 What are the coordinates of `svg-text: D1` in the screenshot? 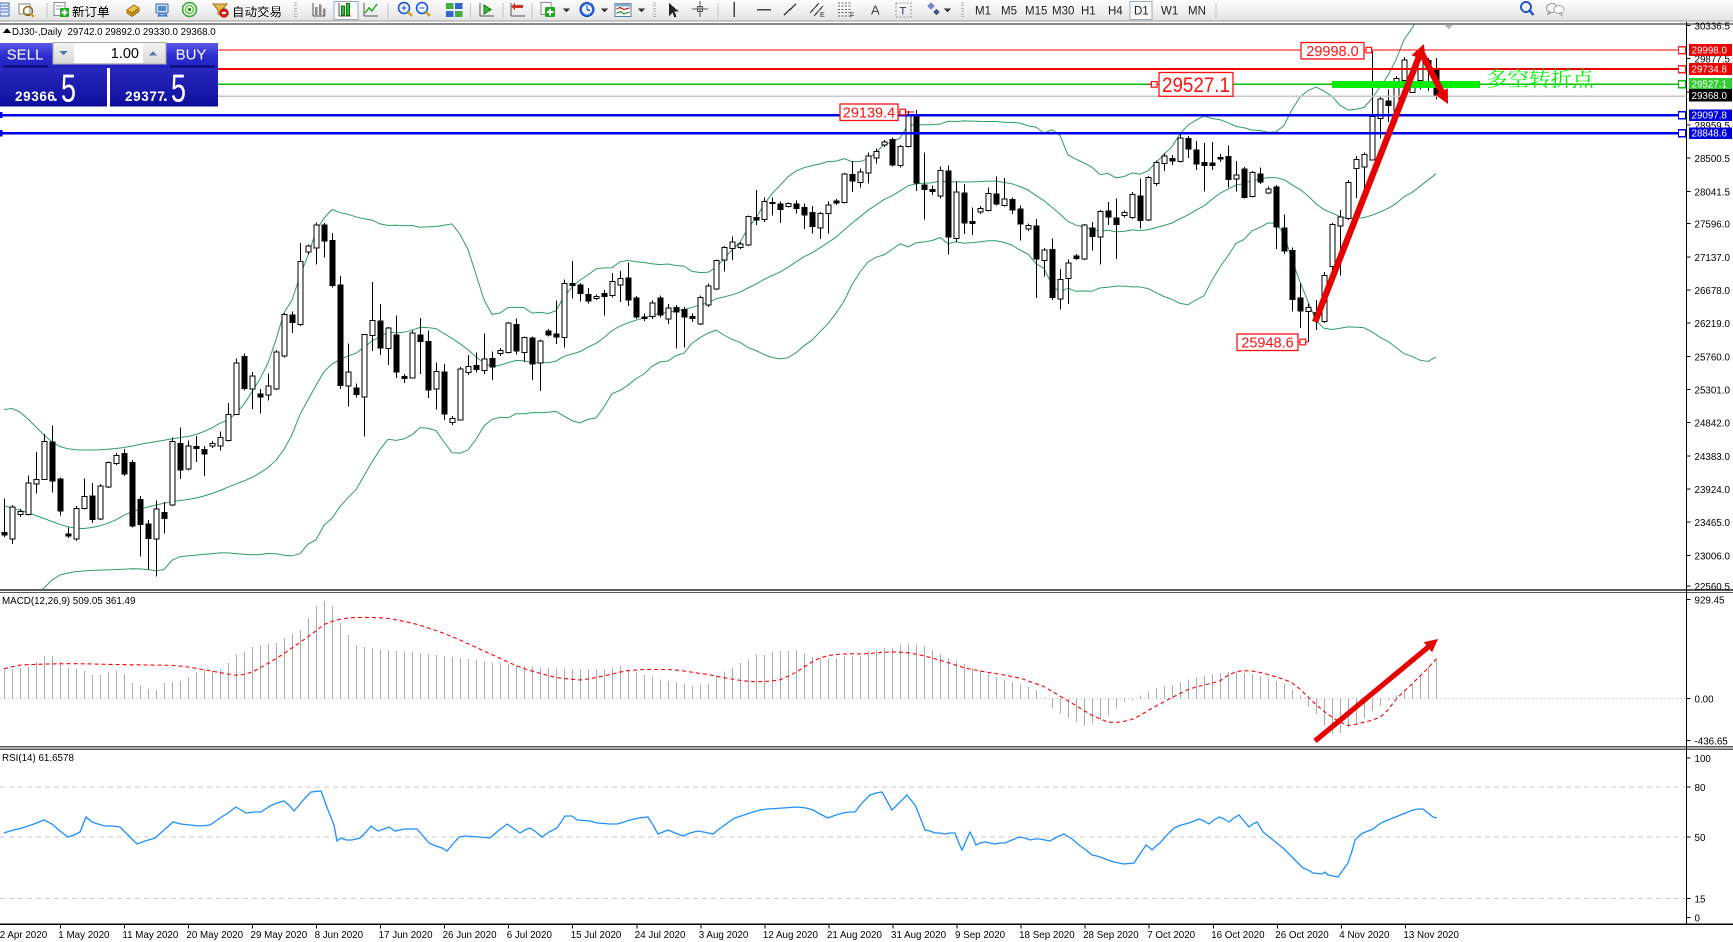 It's located at (1141, 12).